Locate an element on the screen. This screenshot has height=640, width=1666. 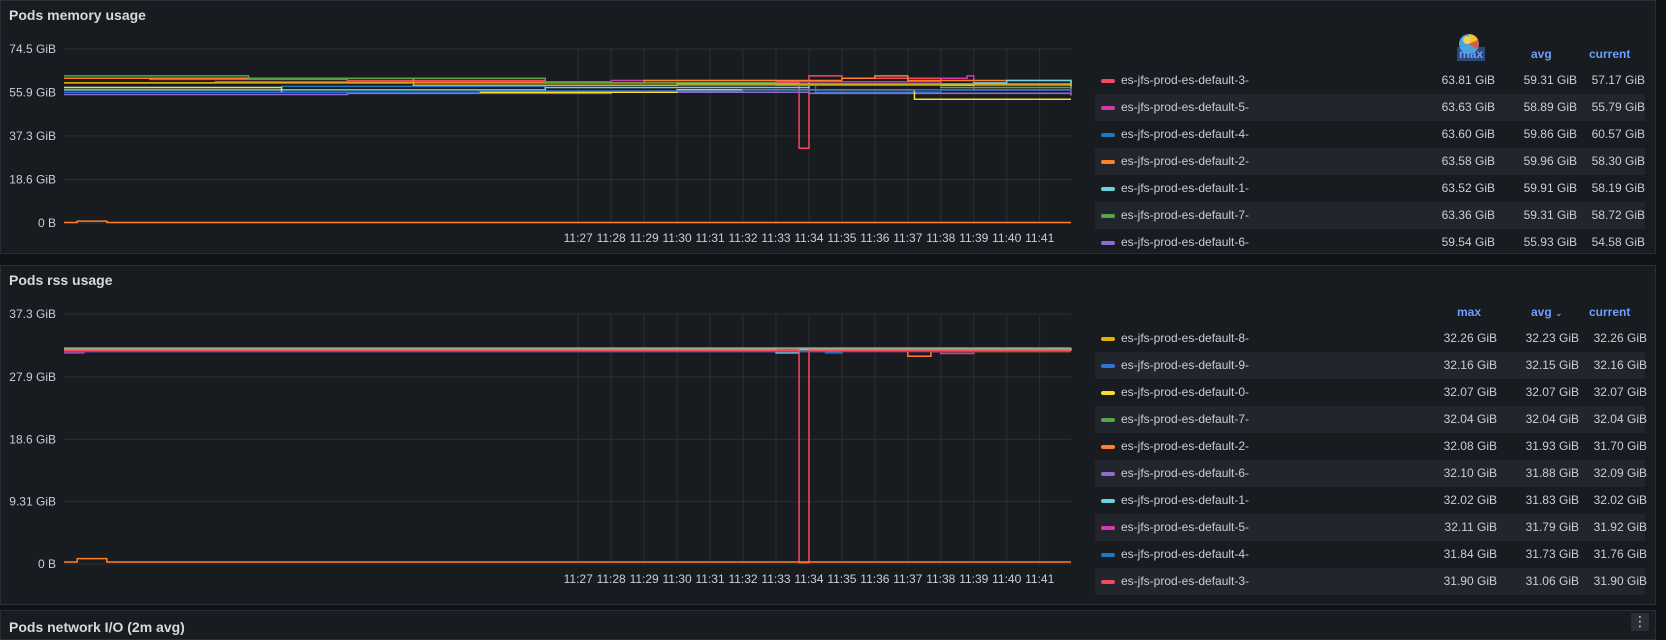
legend-value-max: 63.58 GiB is located at coordinates (1455, 161).